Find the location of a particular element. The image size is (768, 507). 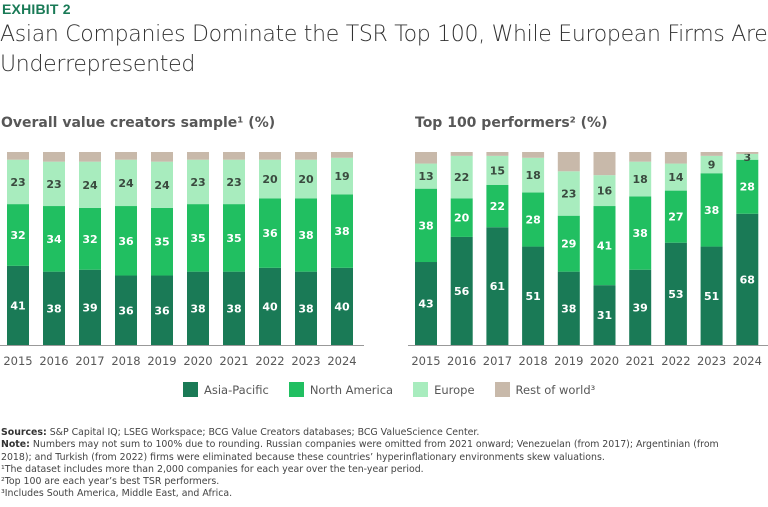

data-label-asia-pacific: 39 is located at coordinates (640, 307).